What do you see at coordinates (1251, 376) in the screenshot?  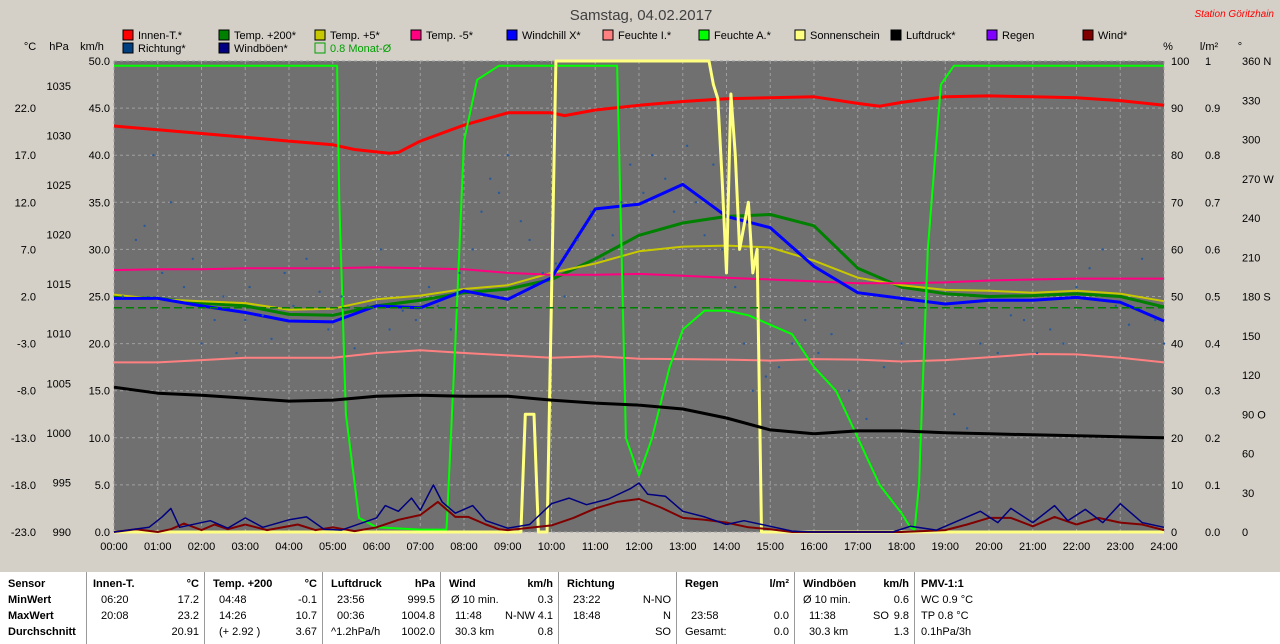 I see `tick-label-degree: 120` at bounding box center [1251, 376].